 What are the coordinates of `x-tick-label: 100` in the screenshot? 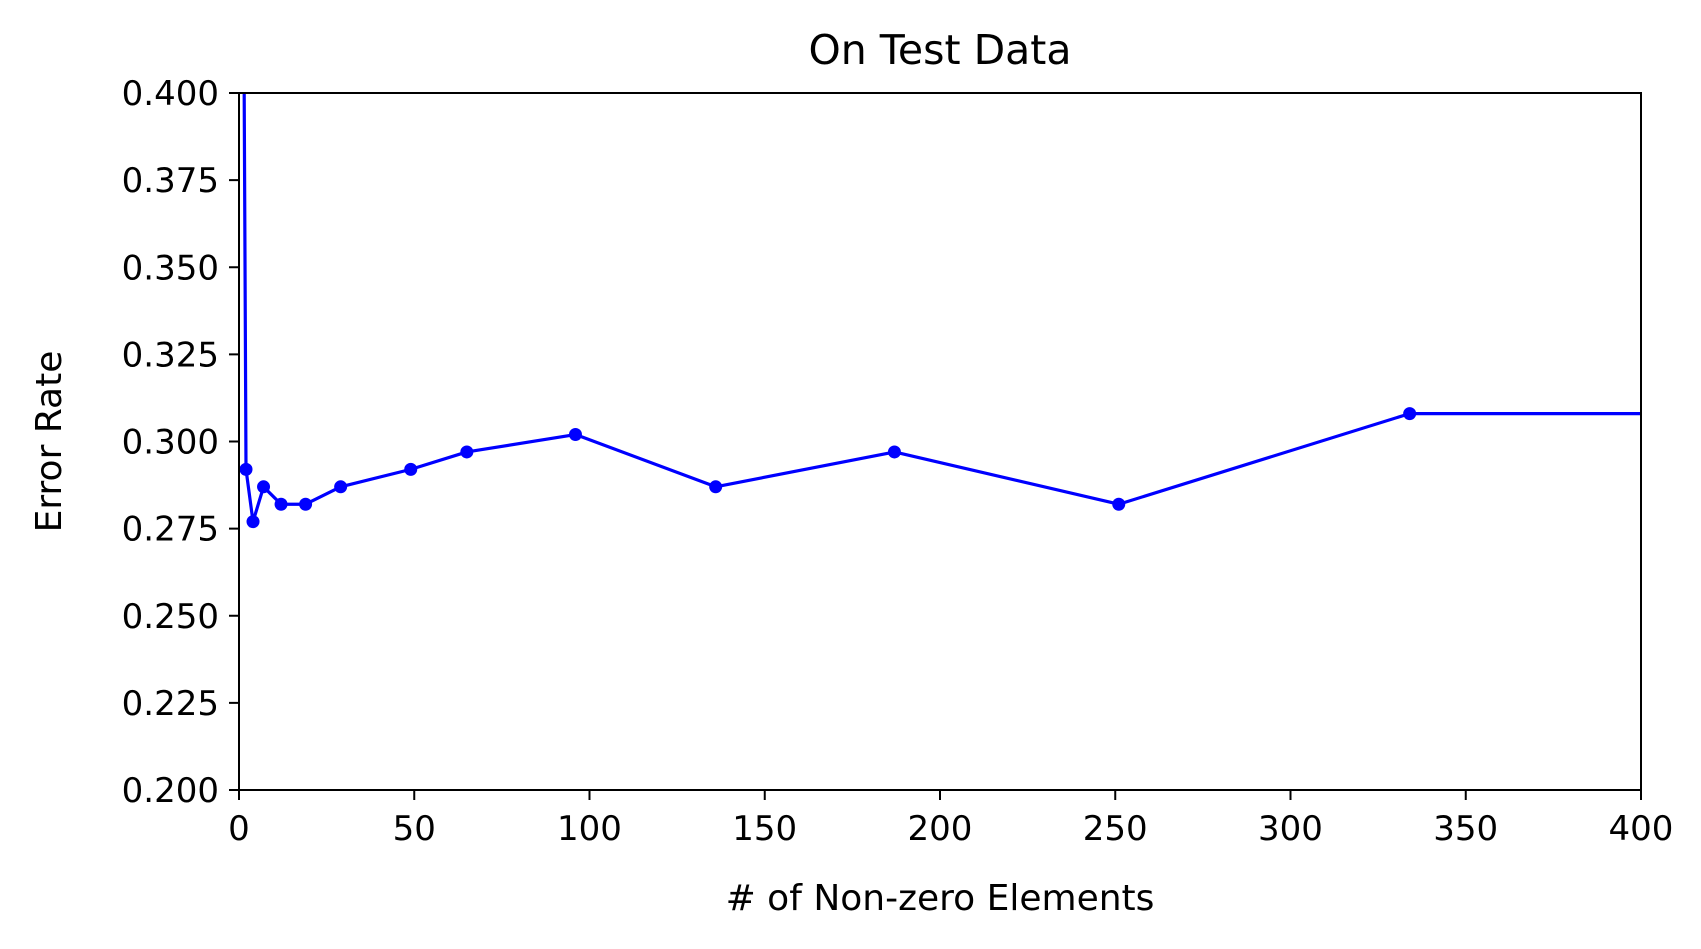 It's located at (589, 829).